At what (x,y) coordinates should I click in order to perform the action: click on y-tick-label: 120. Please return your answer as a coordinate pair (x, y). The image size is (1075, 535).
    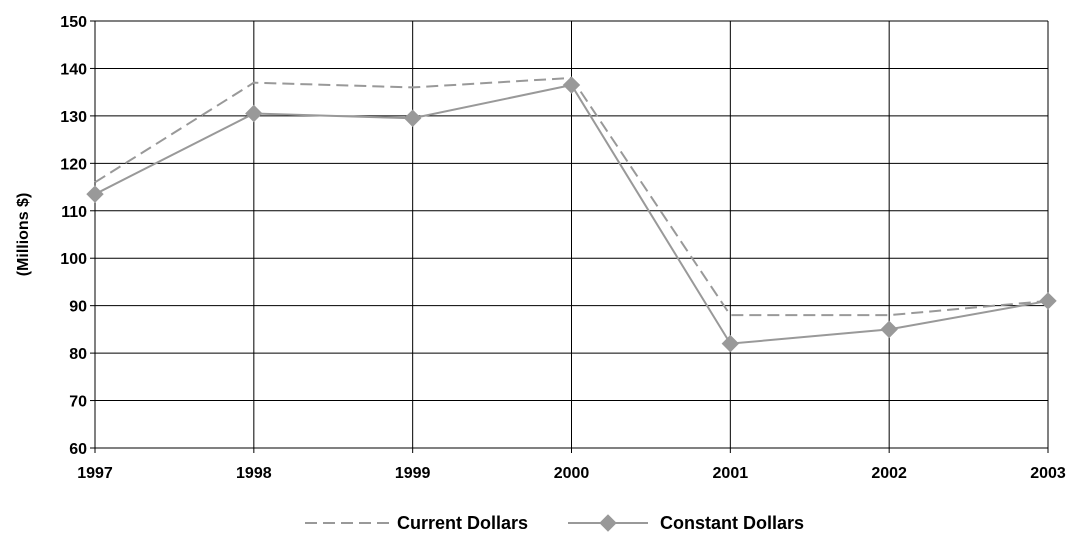
    Looking at the image, I should click on (73, 164).